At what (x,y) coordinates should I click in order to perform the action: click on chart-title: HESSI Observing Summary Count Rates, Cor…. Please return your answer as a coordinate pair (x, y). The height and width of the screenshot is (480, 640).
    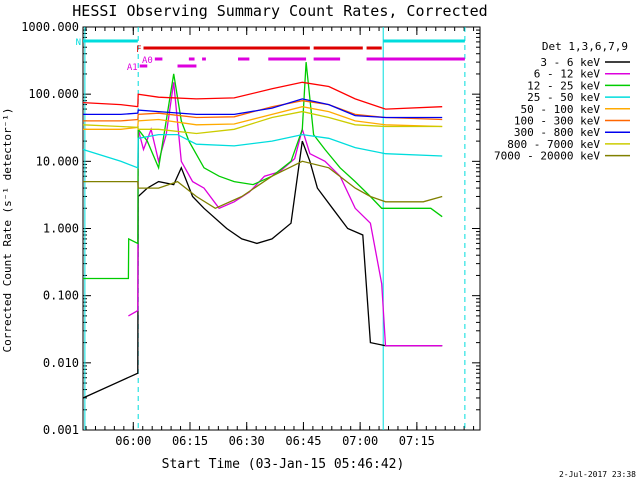
    Looking at the image, I should click on (279, 11).